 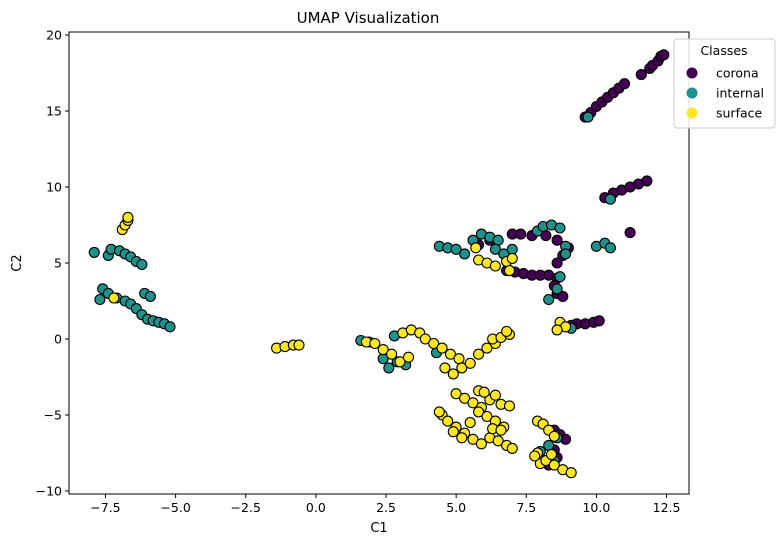 What do you see at coordinates (667, 507) in the screenshot?
I see `x-tick-label-8: 12.5` at bounding box center [667, 507].